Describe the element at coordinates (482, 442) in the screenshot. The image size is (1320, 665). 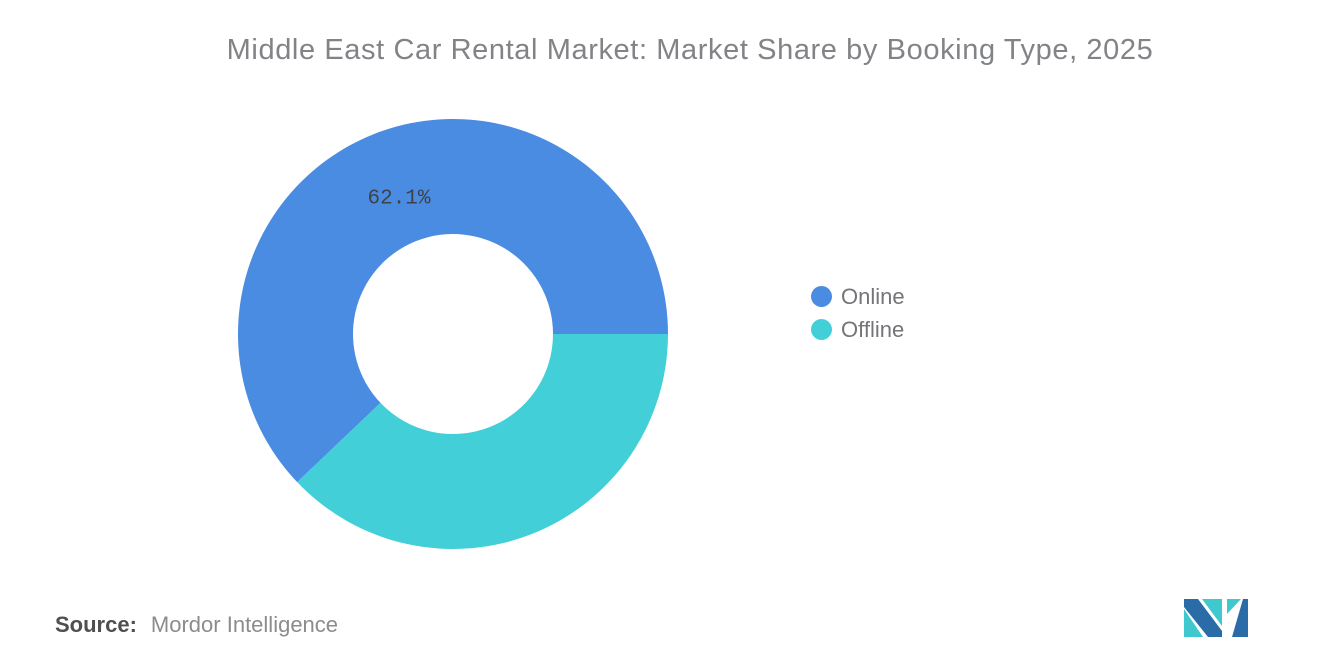
I see `donut-slice-offline` at that location.